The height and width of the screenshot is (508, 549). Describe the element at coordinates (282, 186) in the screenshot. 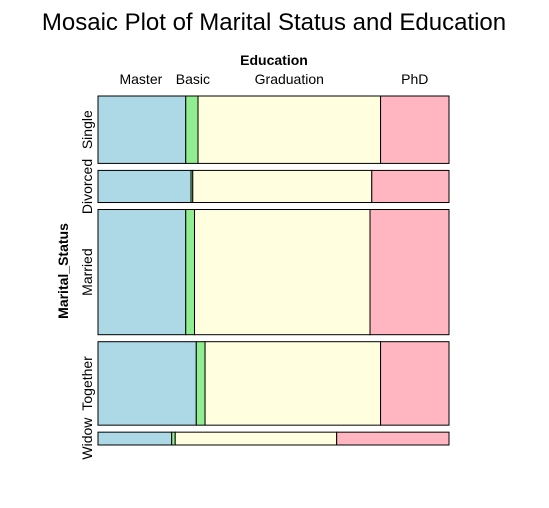

I see `mosaic-cell-divorced-graduation` at that location.